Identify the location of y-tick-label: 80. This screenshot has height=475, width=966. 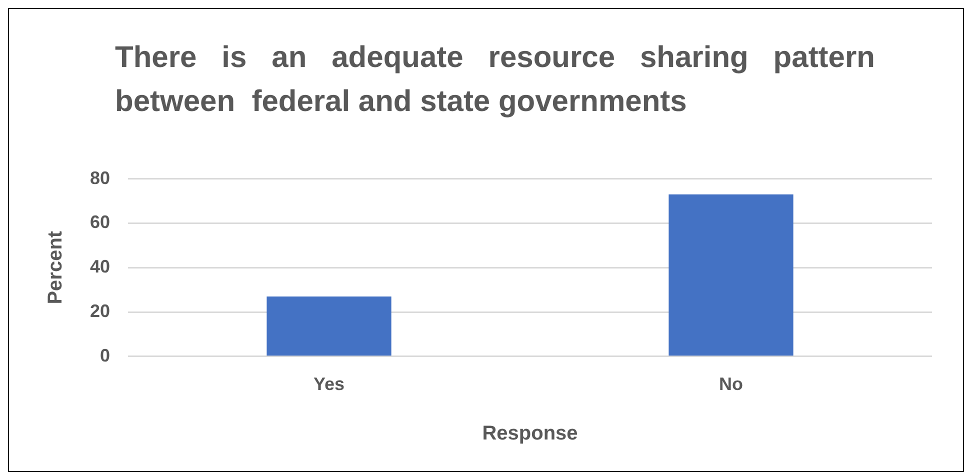
(100, 178).